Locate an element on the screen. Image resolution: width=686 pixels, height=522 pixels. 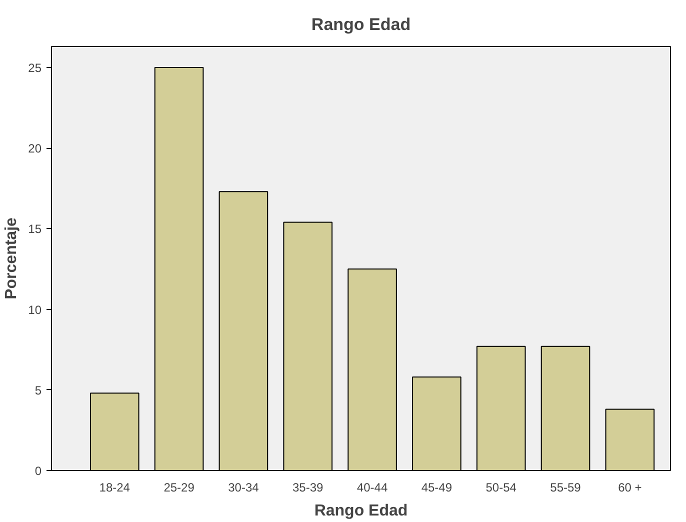
y-tick-label: 0 is located at coordinates (38, 471).